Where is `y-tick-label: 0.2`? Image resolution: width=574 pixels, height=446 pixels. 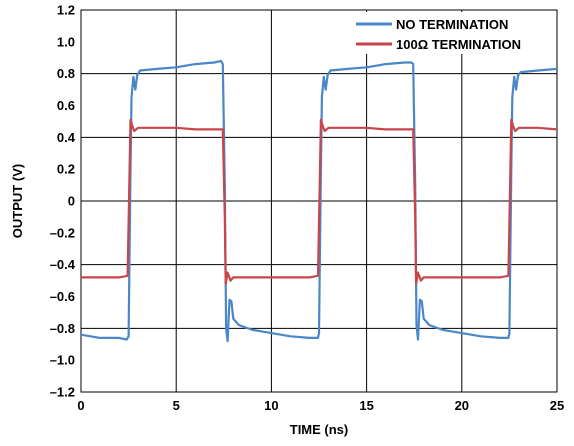
y-tick-label: 0.2 is located at coordinates (66, 169).